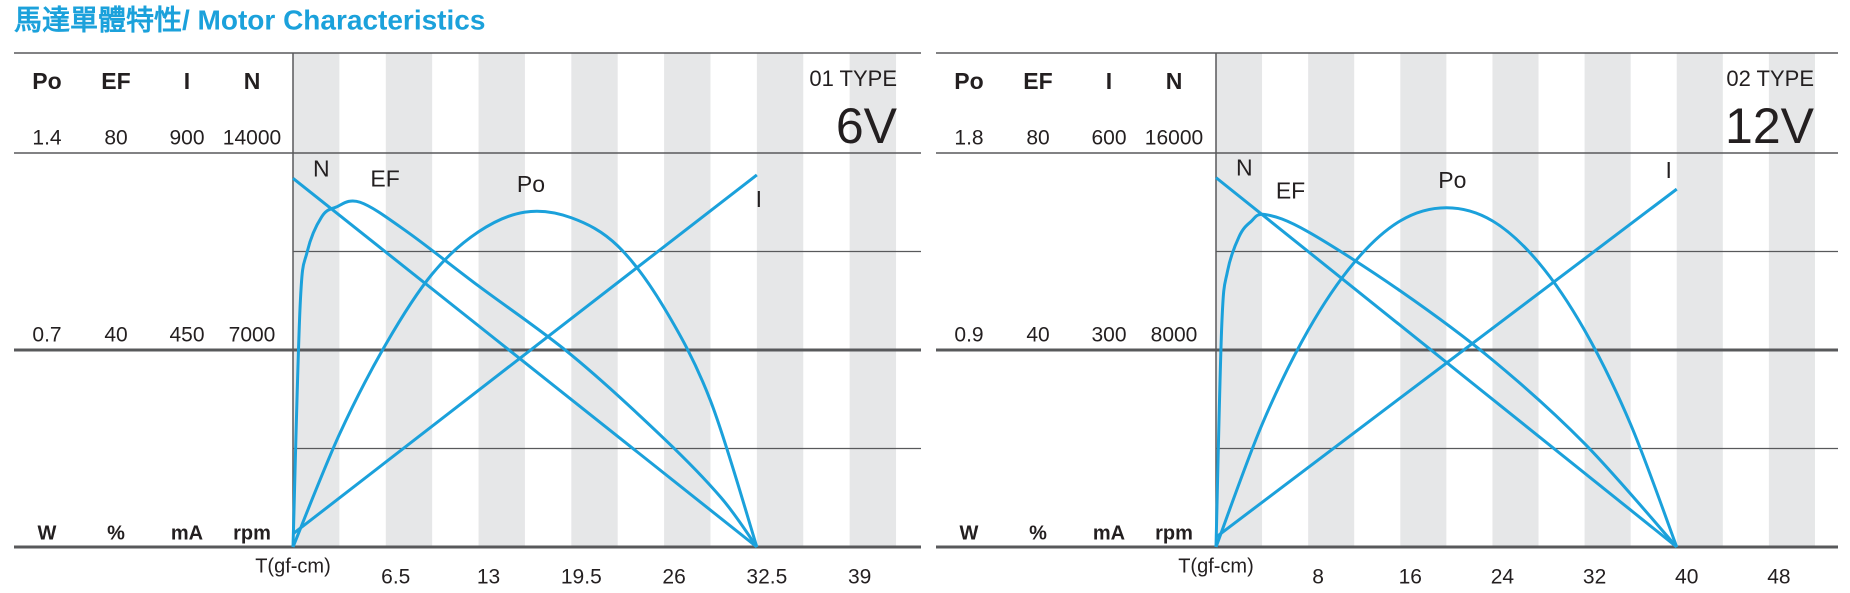 The width and height of the screenshot is (1850, 593). Describe the element at coordinates (1174, 335) in the screenshot. I see `y-tick-label: 8000` at that location.